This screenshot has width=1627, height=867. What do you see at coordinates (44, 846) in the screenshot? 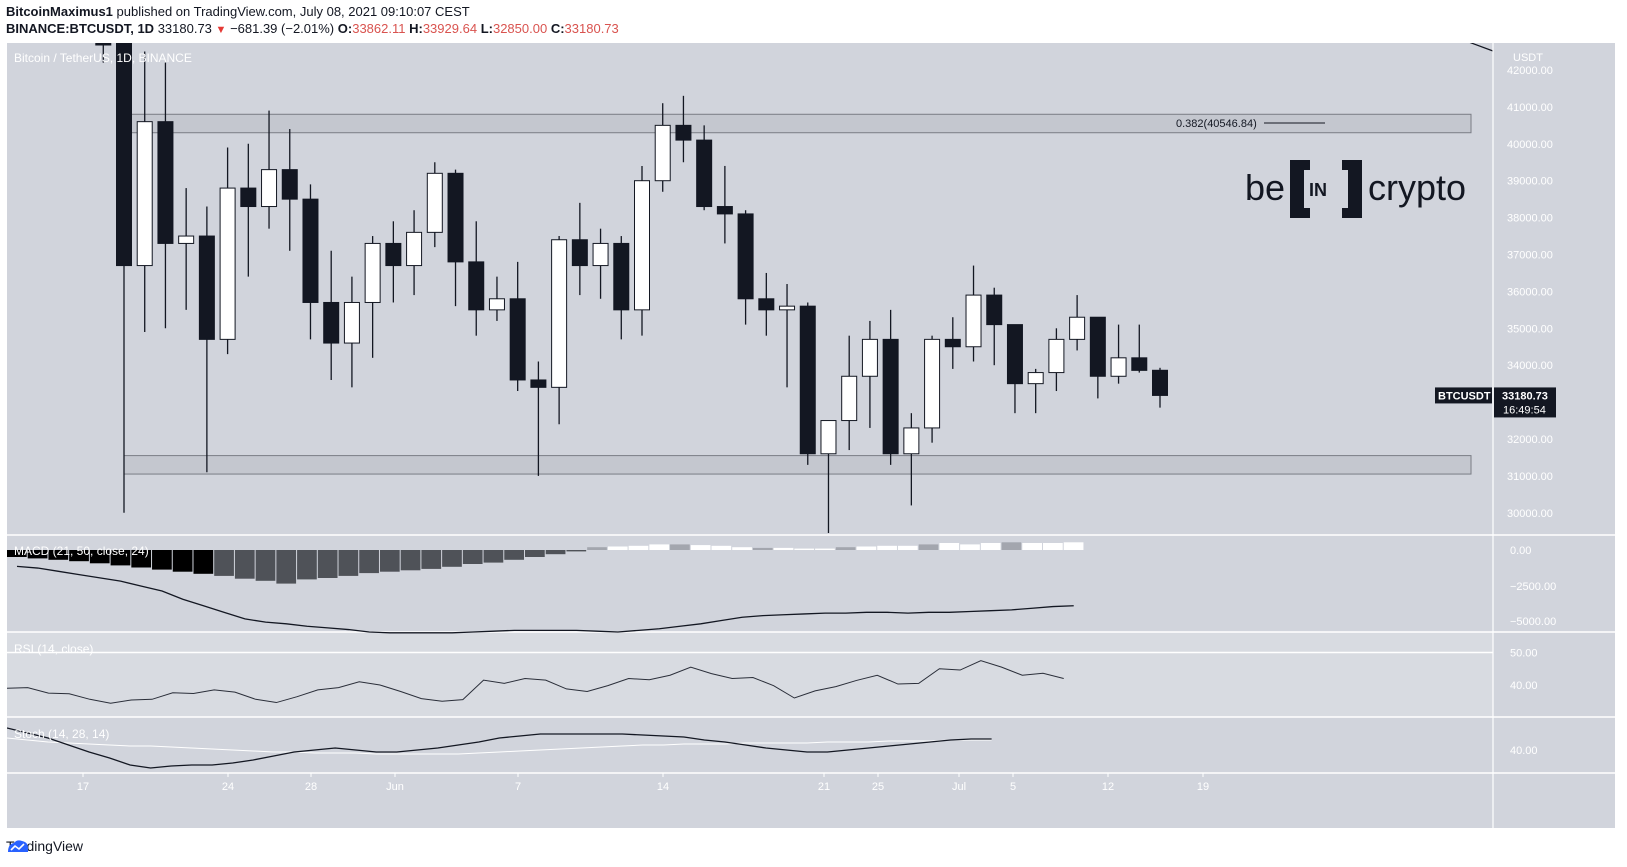
I see `footer: TradingView` at bounding box center [44, 846].